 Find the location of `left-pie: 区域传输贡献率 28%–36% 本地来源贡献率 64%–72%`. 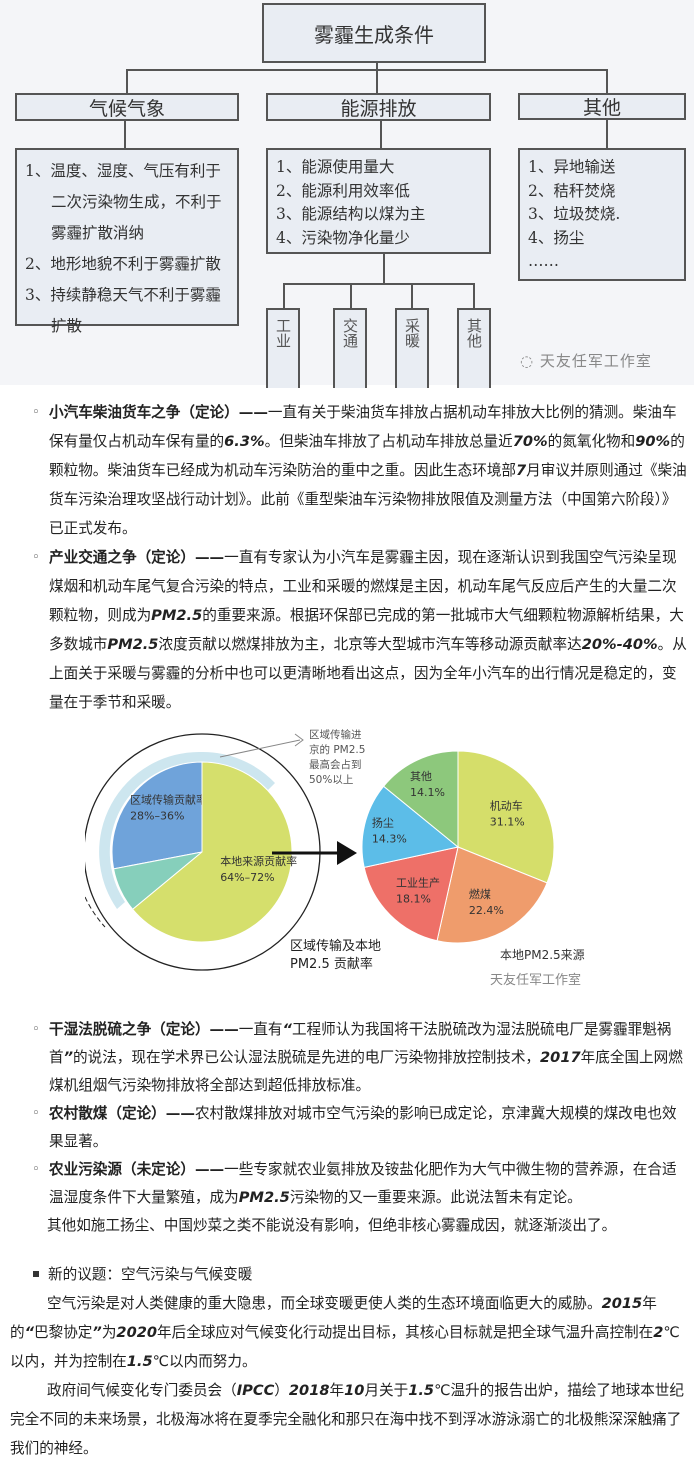

left-pie: 区域传输贡献率 28%–36% 本地来源贡献率 64%–72% is located at coordinates (203, 852).